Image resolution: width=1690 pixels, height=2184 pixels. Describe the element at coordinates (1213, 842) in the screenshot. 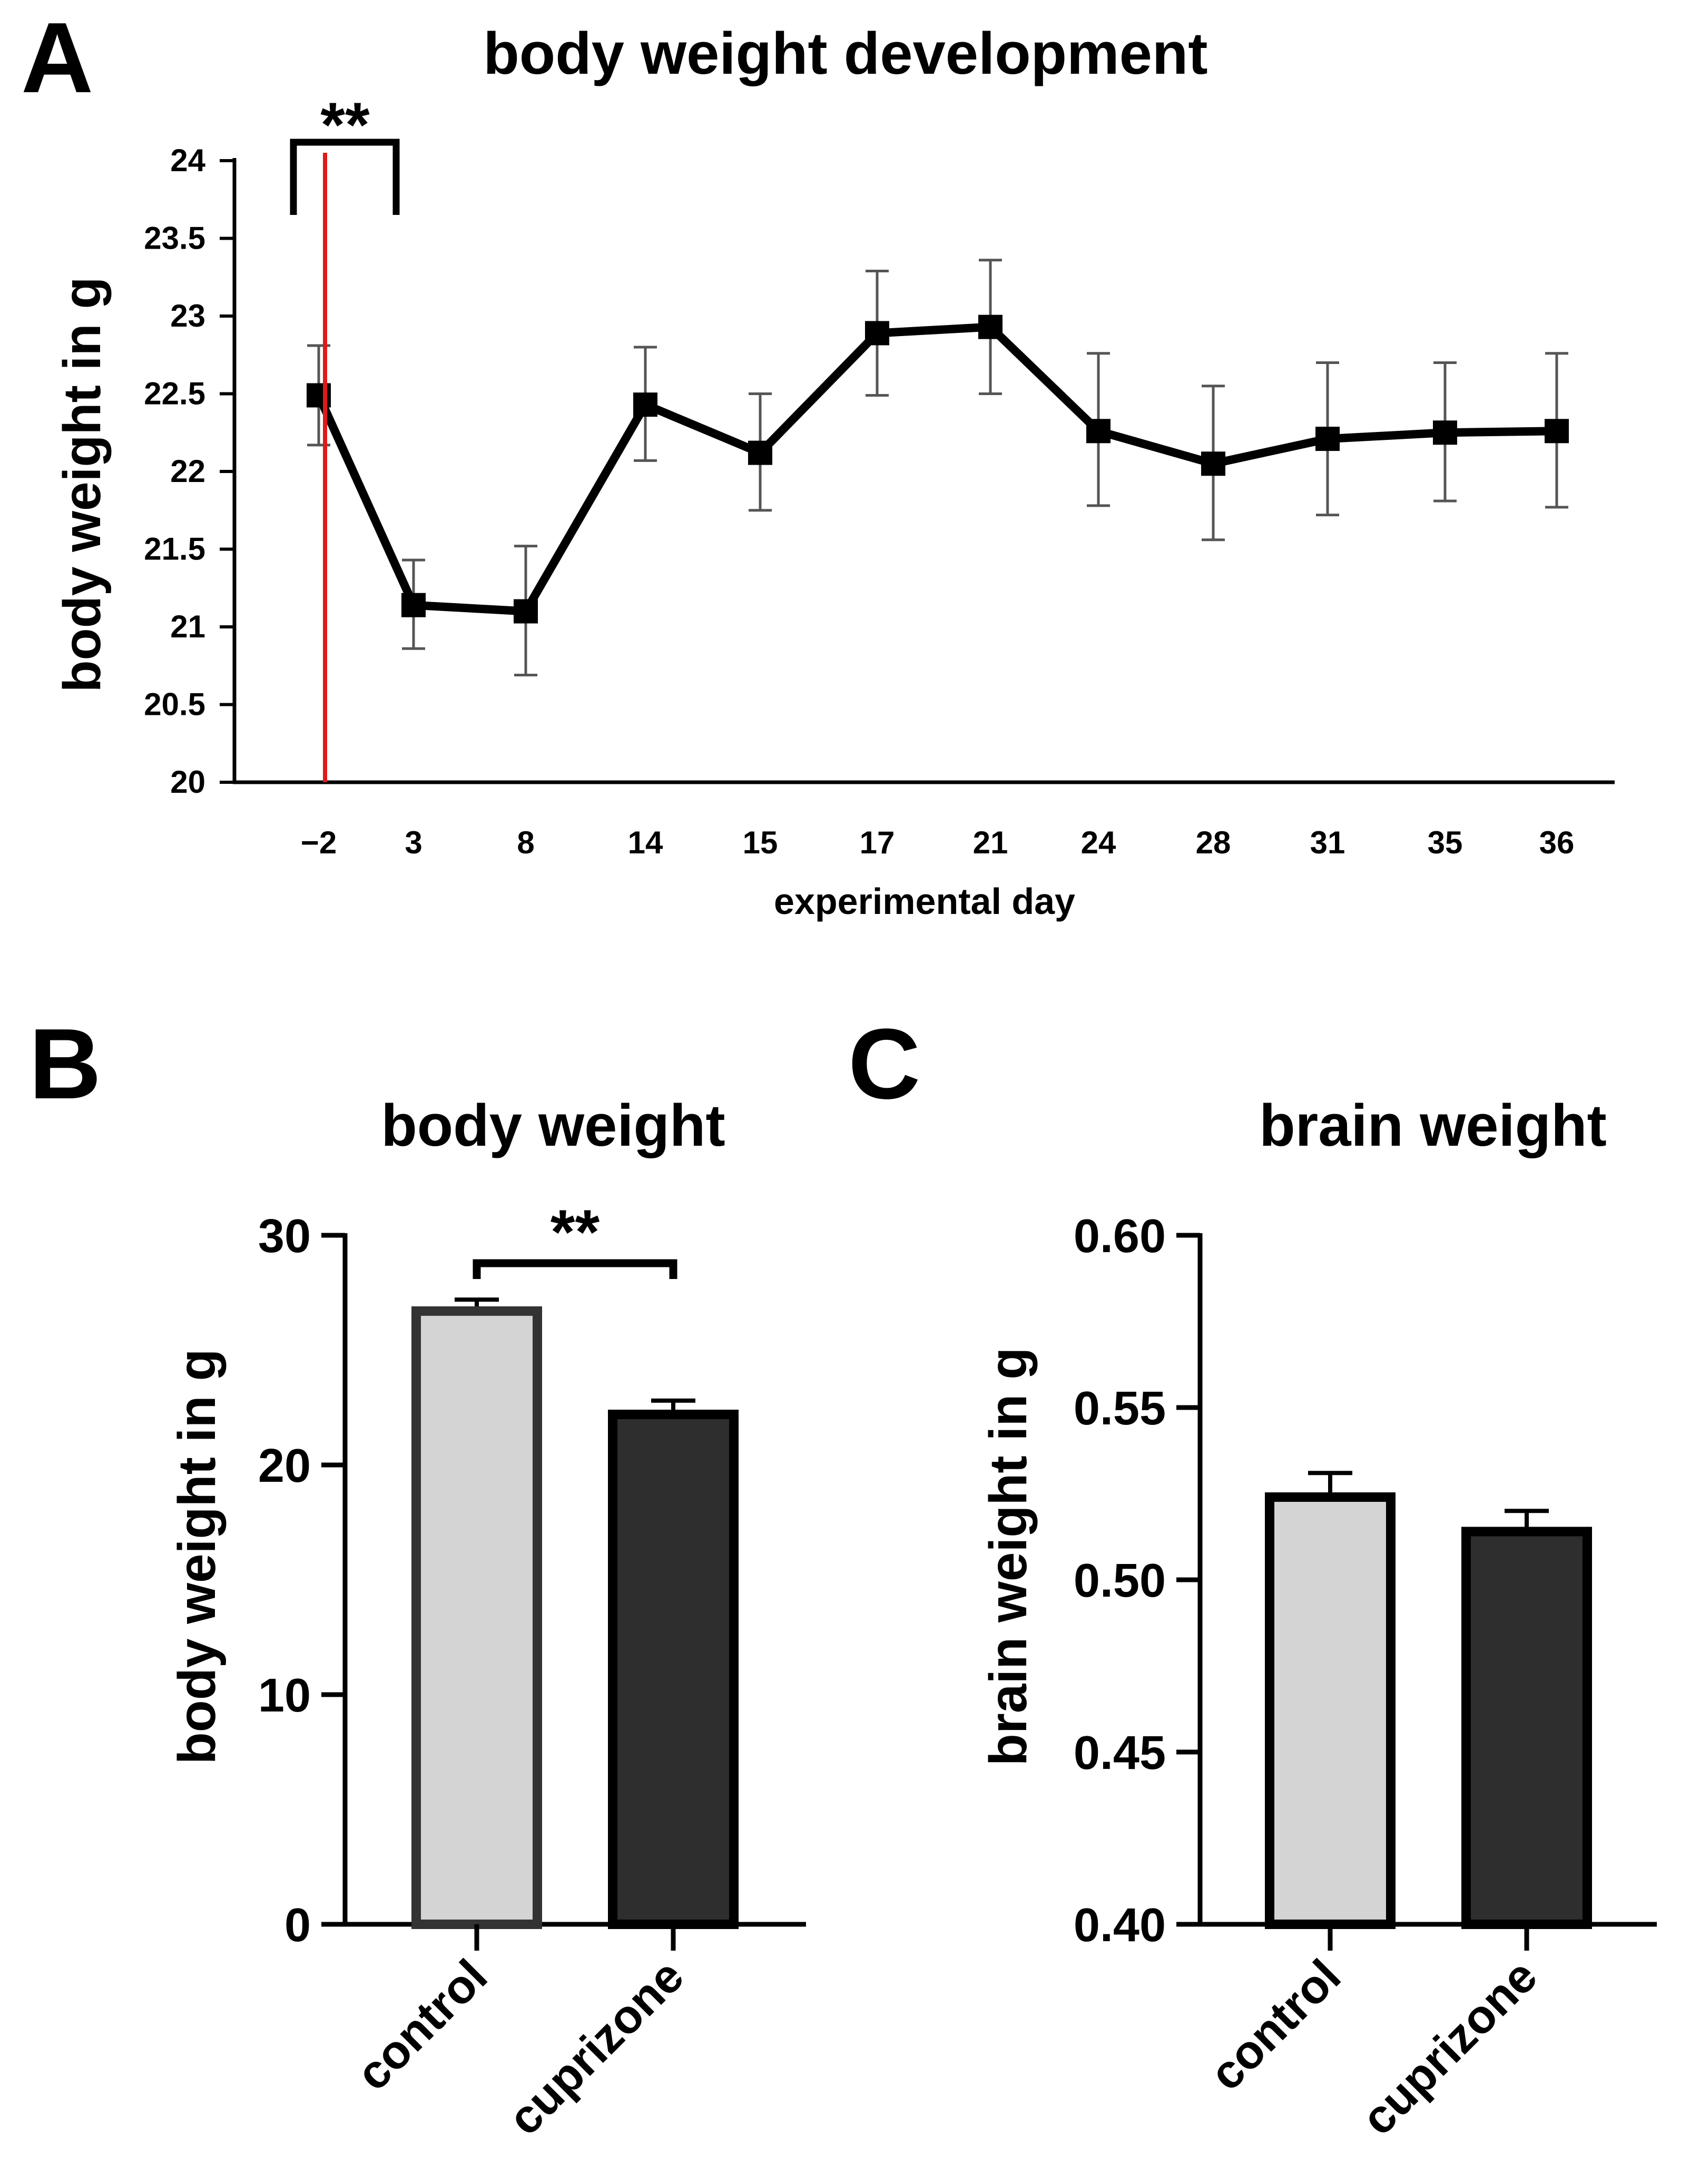

I see `chart-a-x-tick-label: 28` at that location.